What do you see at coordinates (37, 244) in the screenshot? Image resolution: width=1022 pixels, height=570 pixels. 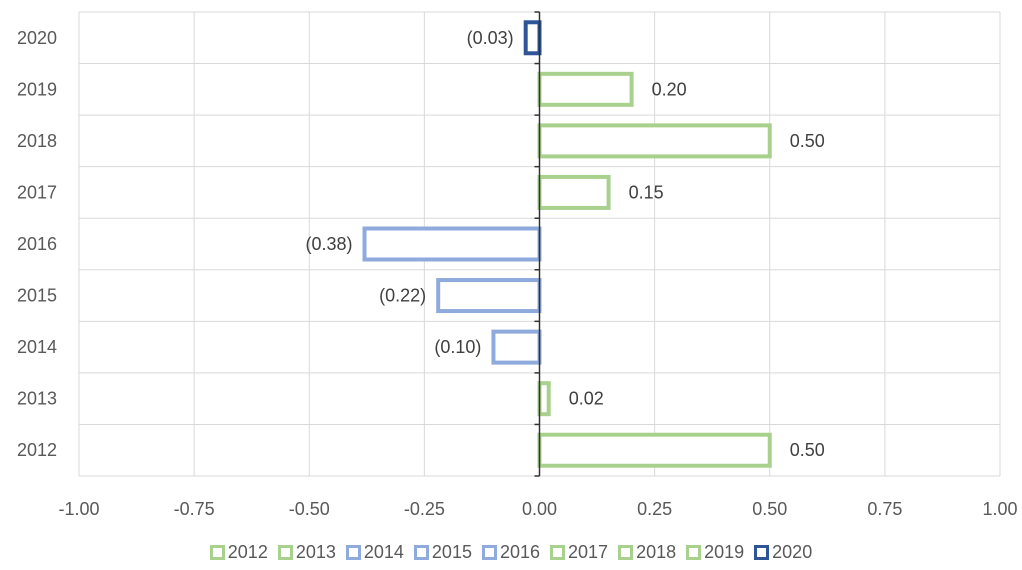 I see `y-tick-label: 2016` at bounding box center [37, 244].